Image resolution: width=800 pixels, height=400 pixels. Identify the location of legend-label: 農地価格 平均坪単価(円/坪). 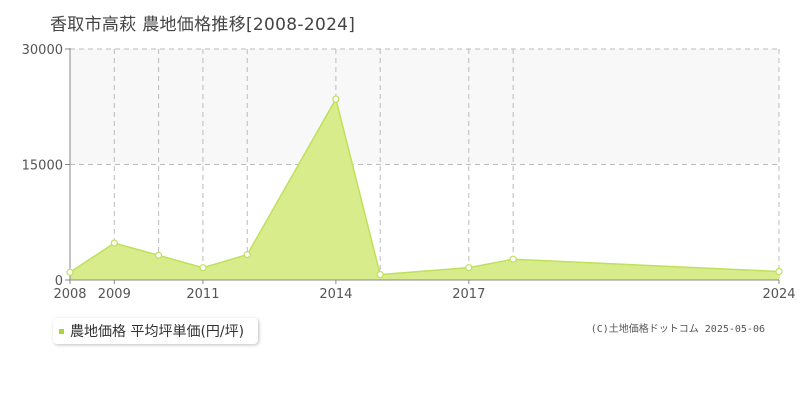
(157, 332).